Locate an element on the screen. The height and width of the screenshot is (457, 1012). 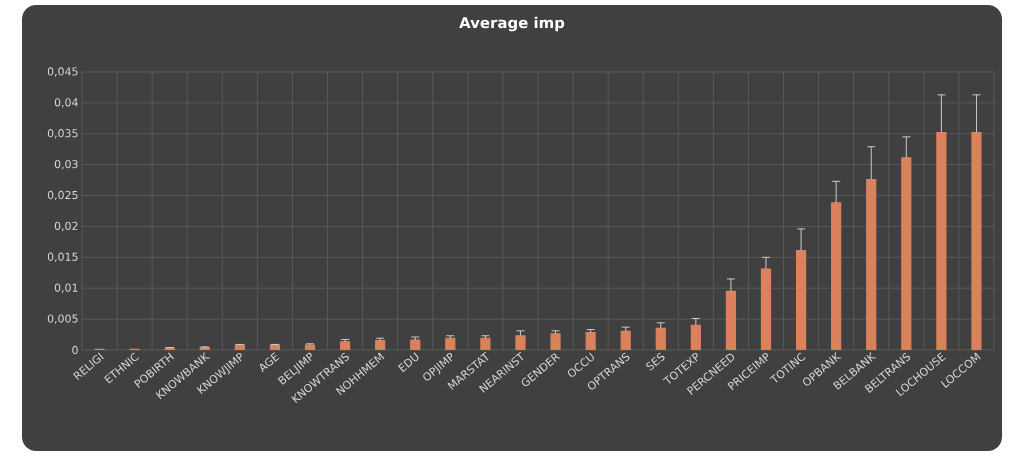
y-tick-label: 0,045 is located at coordinates (62, 72).